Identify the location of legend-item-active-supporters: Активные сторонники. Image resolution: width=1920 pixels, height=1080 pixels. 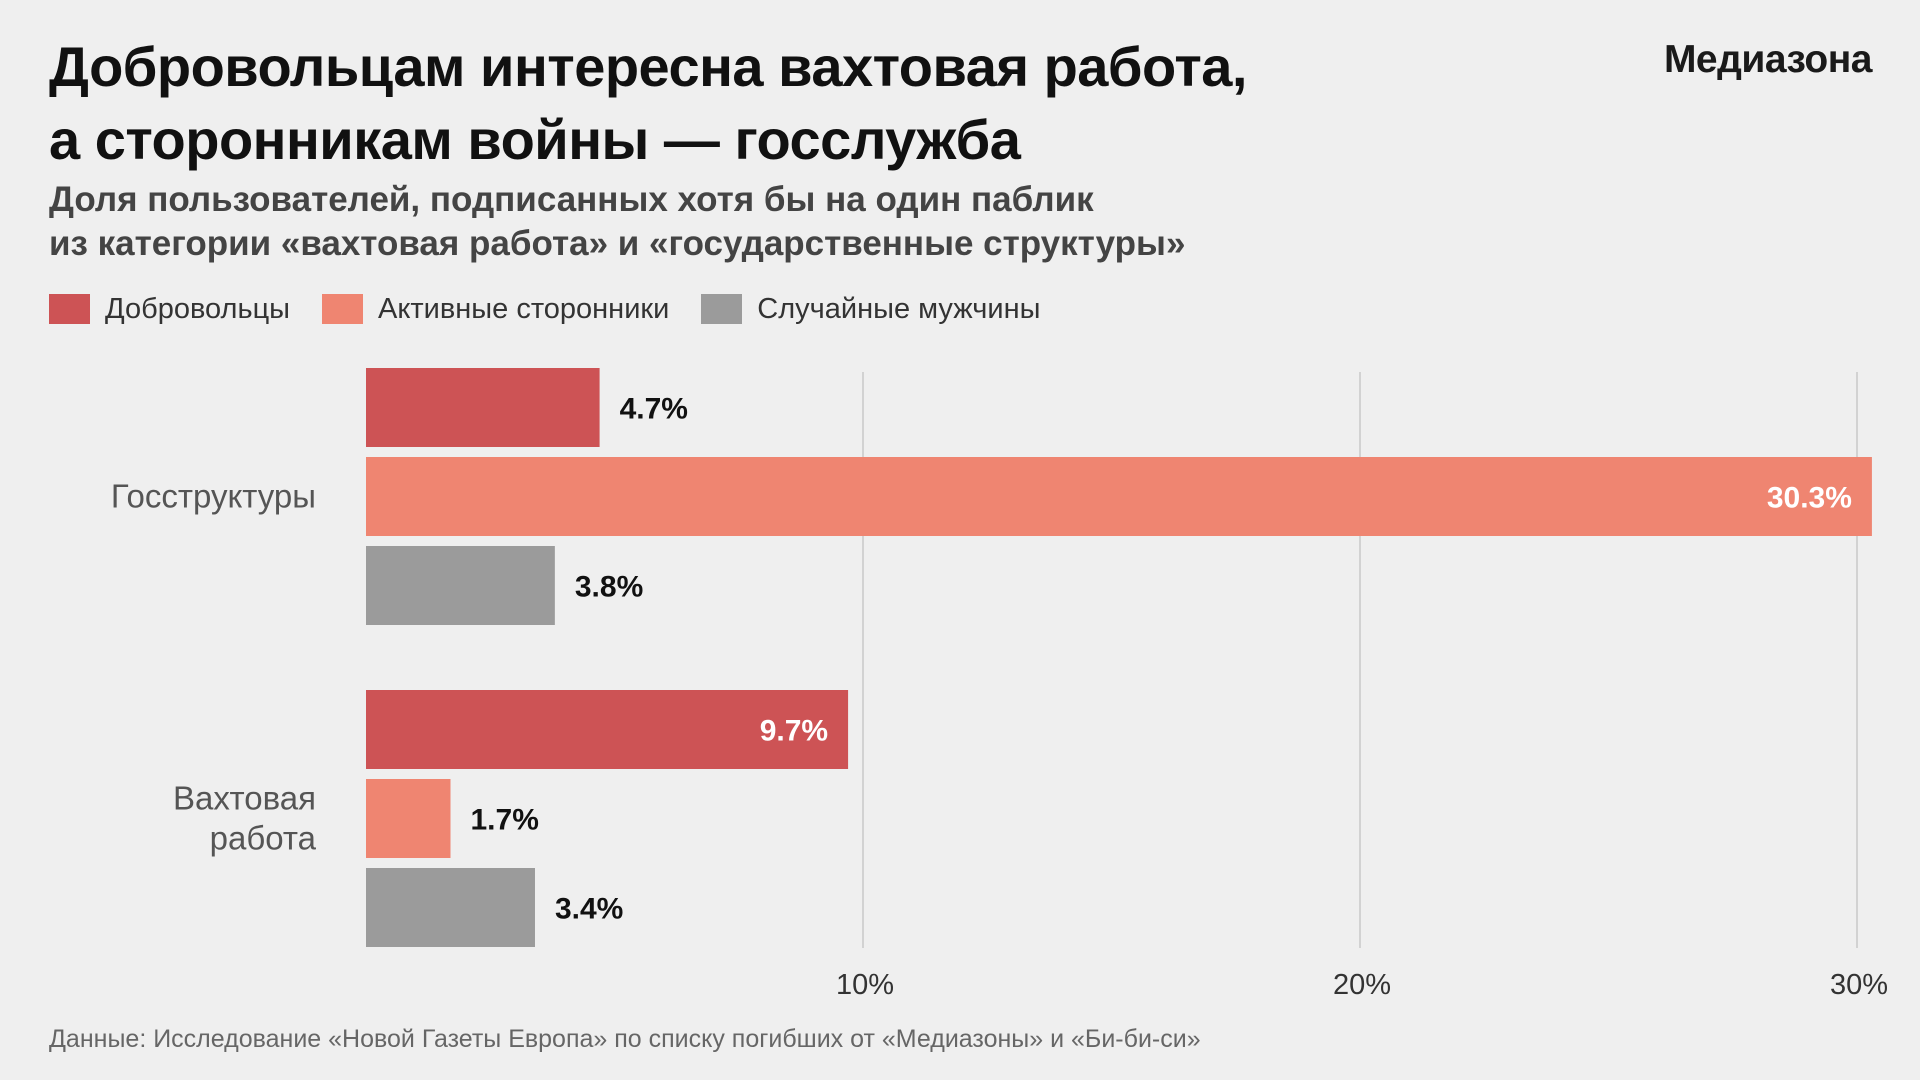
(495, 309).